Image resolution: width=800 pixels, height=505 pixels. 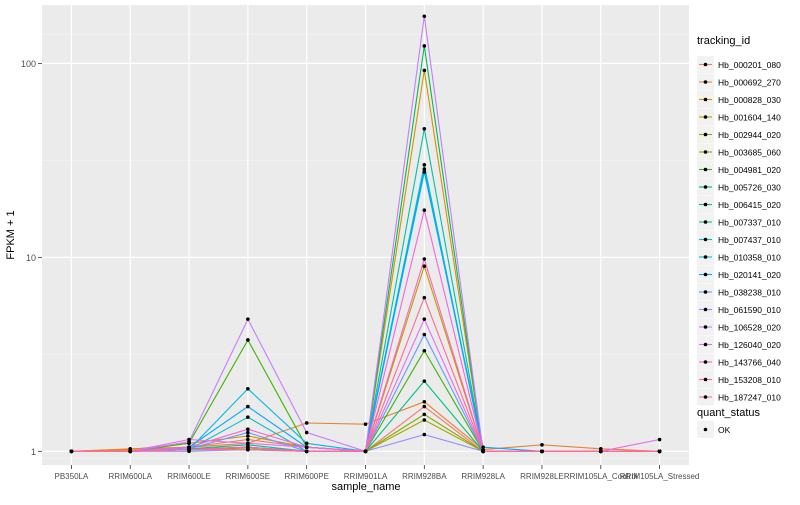 What do you see at coordinates (424, 476) in the screenshot?
I see `x-tick-label: RRIM928BA` at bounding box center [424, 476].